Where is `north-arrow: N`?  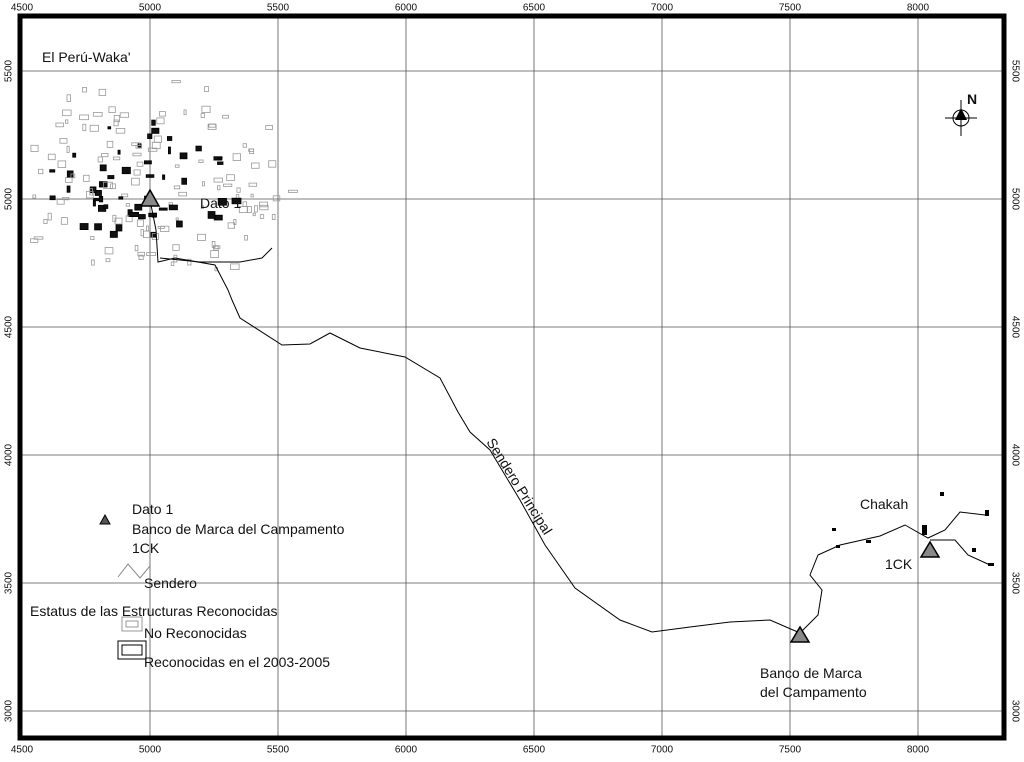 north-arrow: N is located at coordinates (961, 113).